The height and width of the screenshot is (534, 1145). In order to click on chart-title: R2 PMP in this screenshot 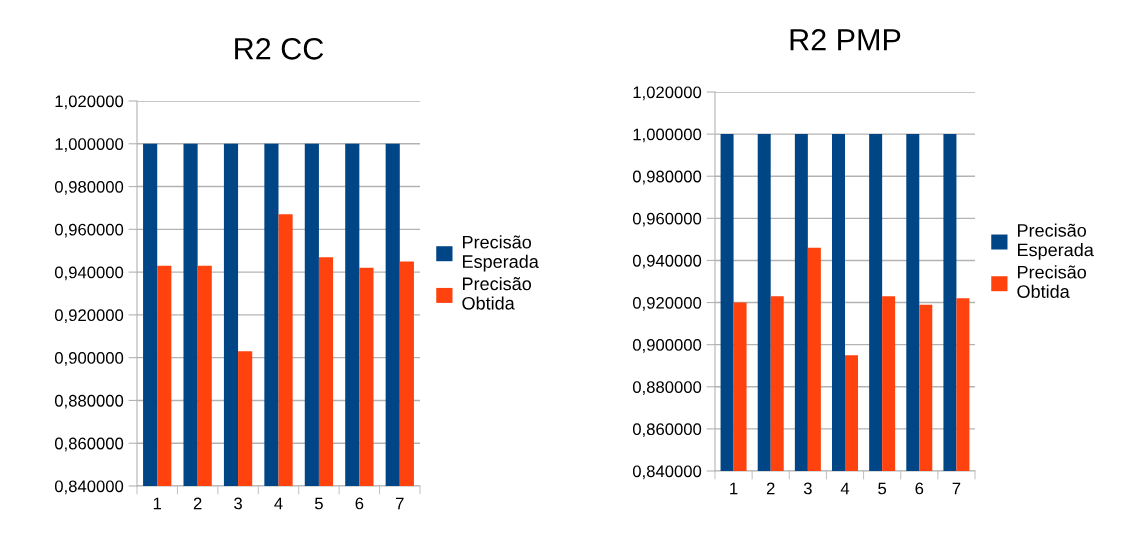, I will do `click(845, 40)`.